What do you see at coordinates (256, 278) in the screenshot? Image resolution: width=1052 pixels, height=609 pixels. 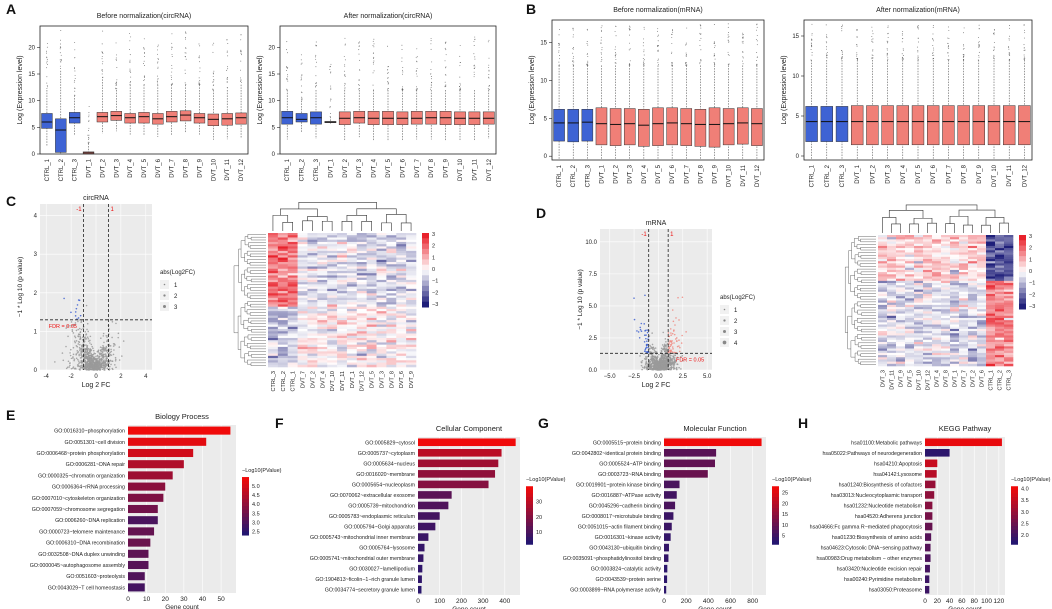 I see `dendrogram-branch` at bounding box center [256, 278].